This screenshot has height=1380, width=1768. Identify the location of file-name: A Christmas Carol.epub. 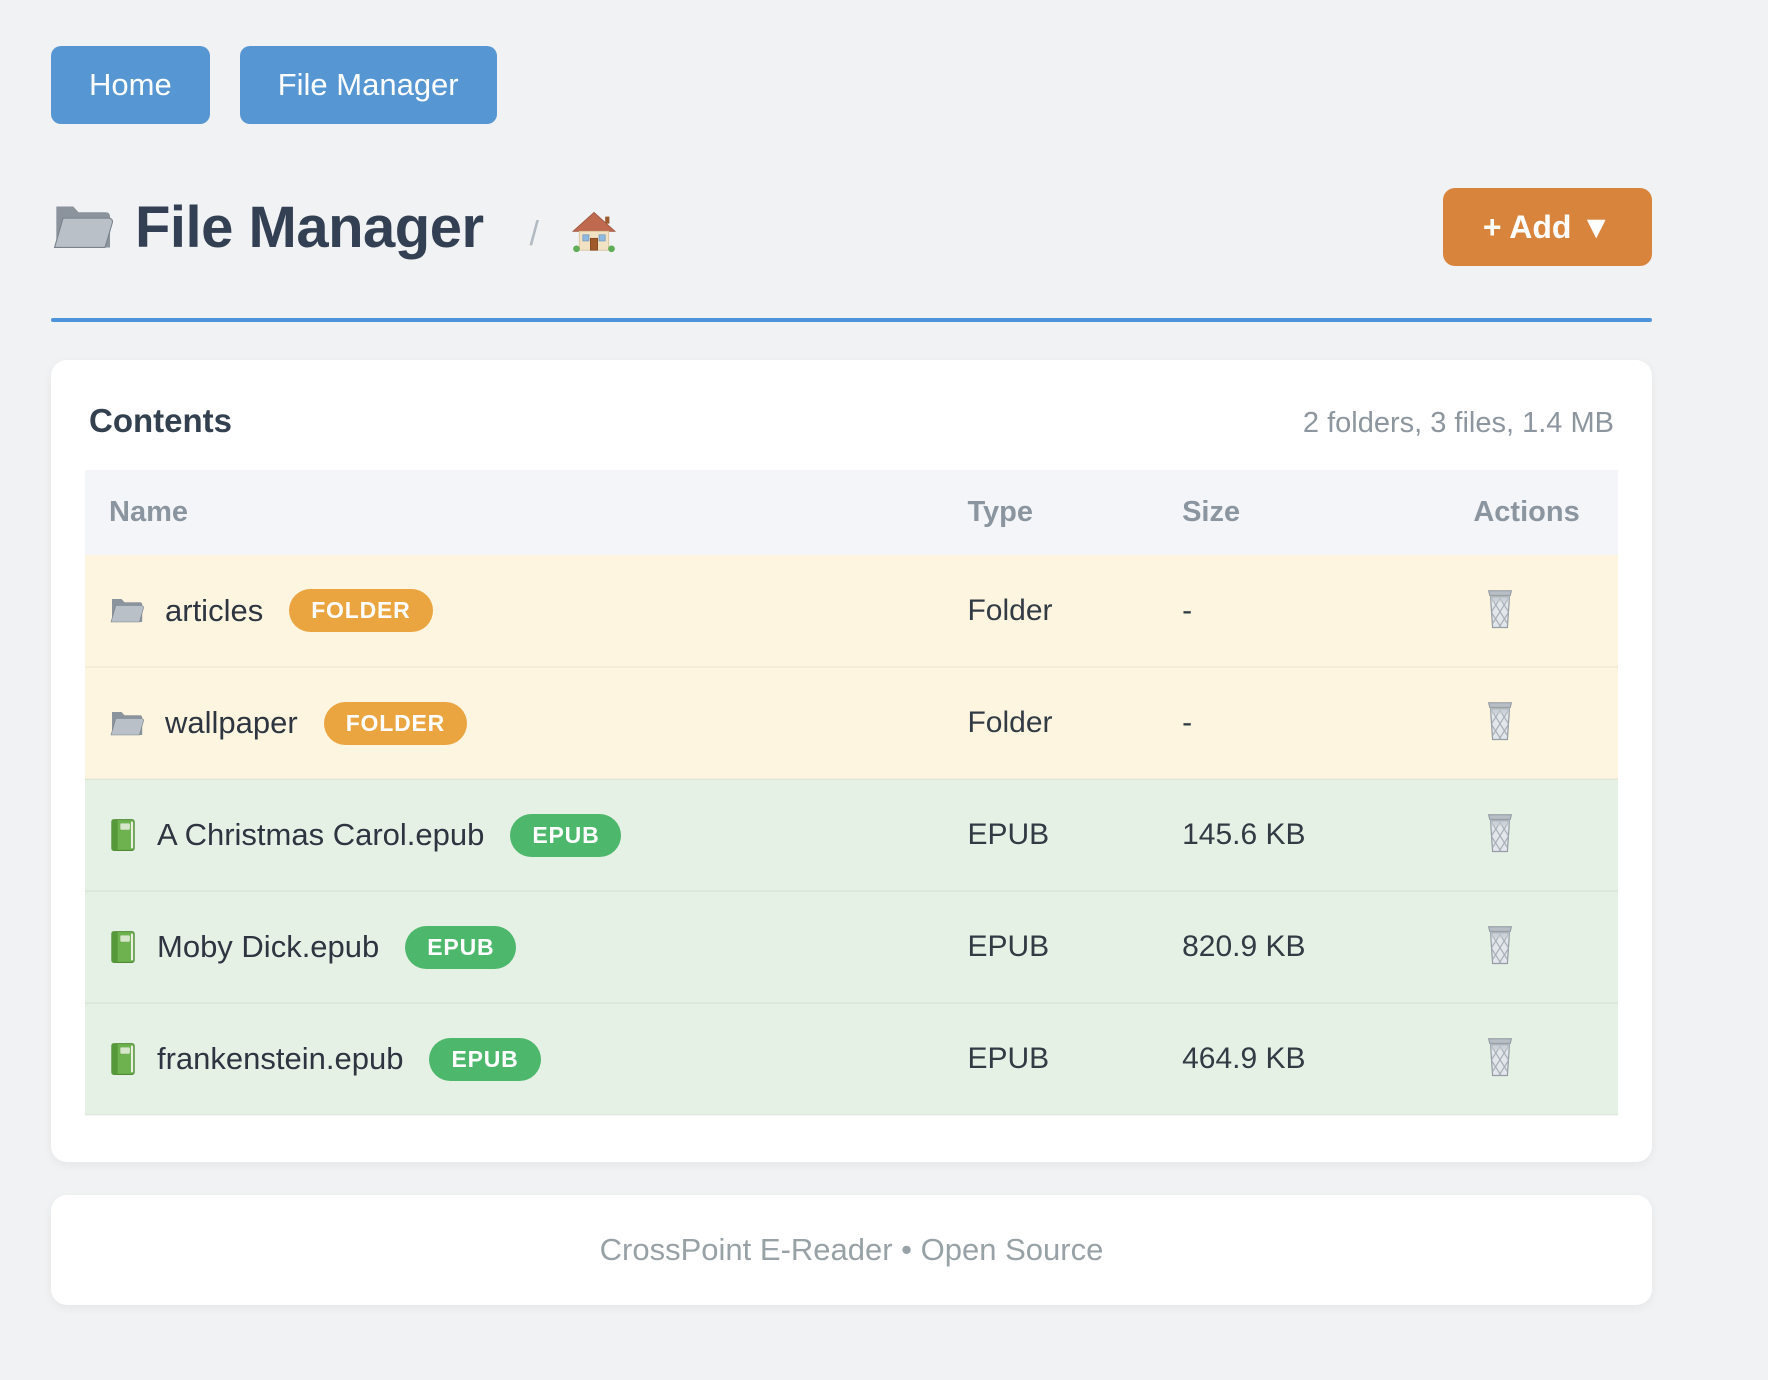
(321, 834).